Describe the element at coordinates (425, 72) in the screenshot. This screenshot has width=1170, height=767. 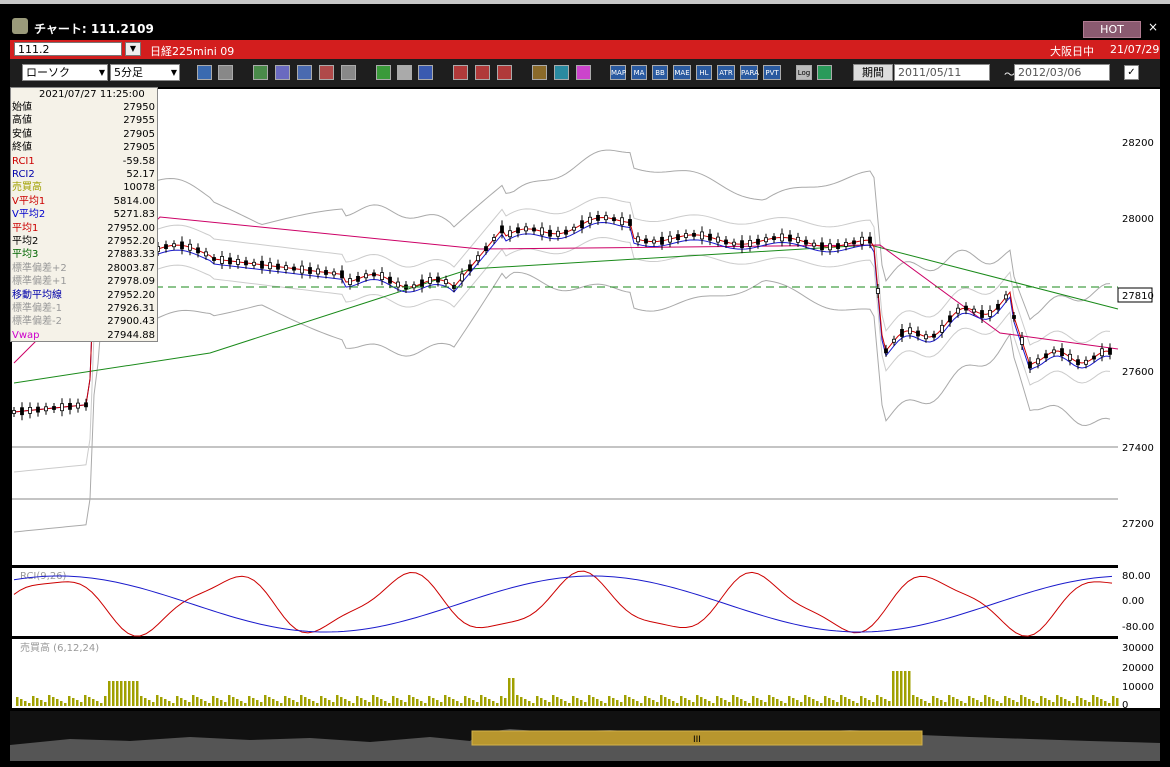
I see `arrow-icon` at that location.